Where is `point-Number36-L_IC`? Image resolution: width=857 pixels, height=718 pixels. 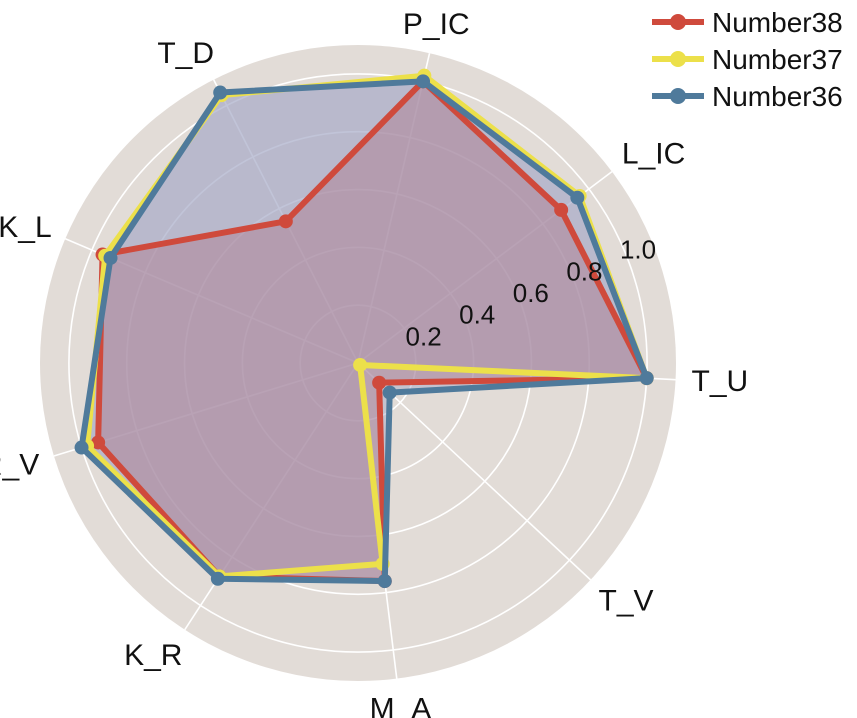 point-Number36-L_IC is located at coordinates (577, 197).